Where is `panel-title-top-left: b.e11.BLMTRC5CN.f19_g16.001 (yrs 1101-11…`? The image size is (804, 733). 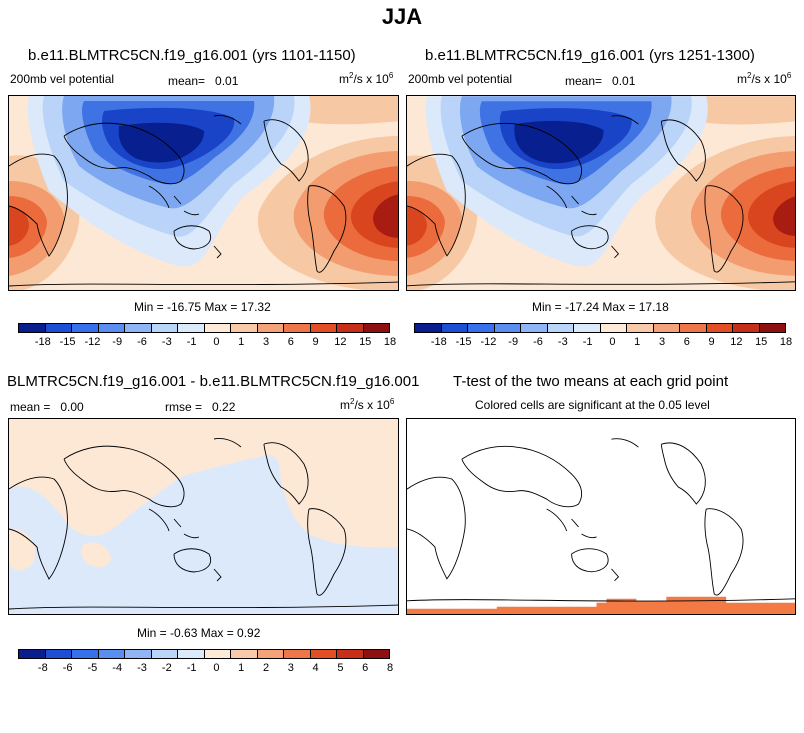
panel-title-top-left: b.e11.BLMTRC5CN.f19_g16.001 (yrs 1101-11… is located at coordinates (192, 55).